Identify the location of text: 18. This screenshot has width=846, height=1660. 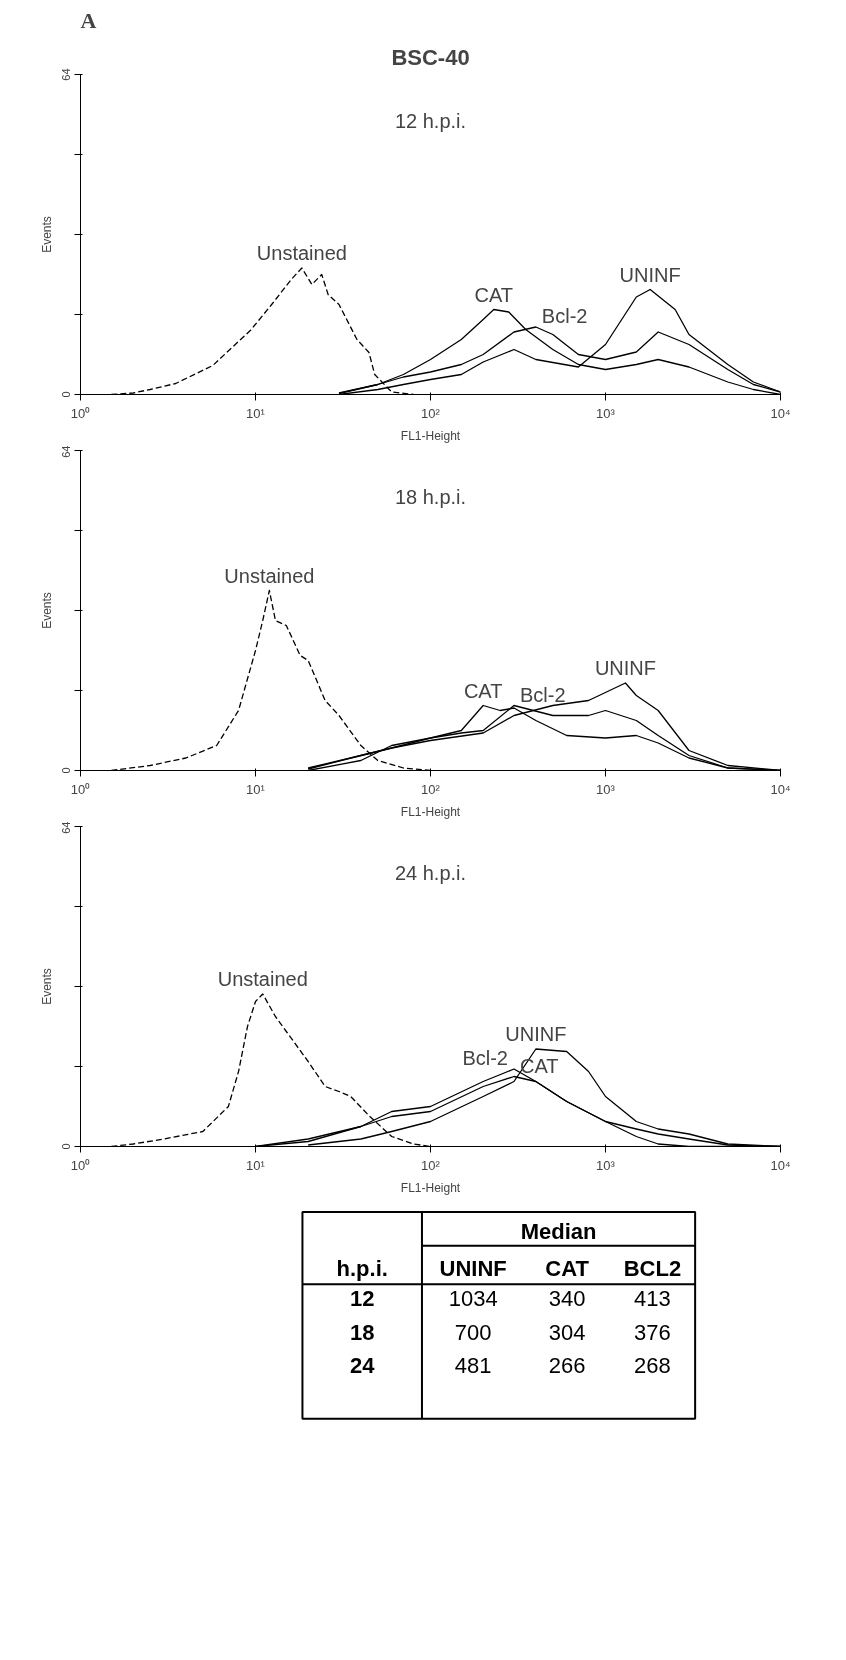
(362, 1332).